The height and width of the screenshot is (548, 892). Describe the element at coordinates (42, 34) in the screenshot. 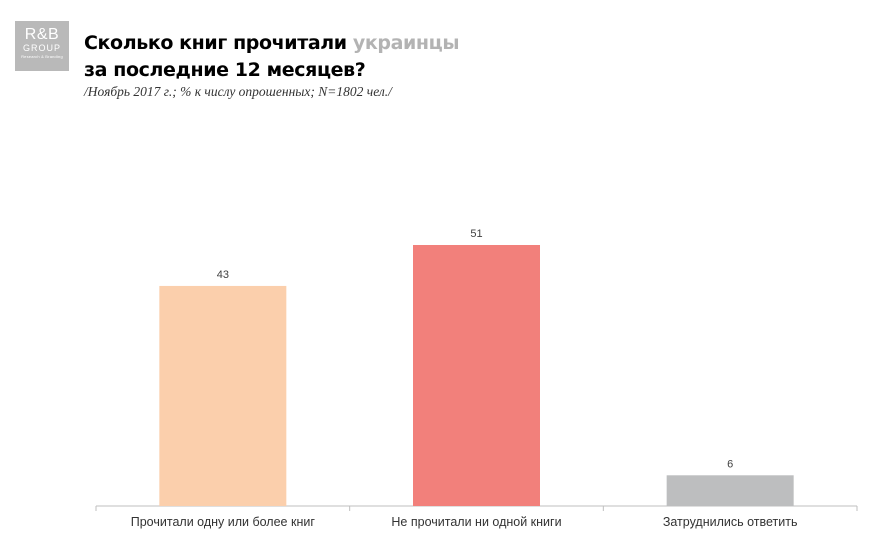

I see `logo-main-text: R&B` at that location.